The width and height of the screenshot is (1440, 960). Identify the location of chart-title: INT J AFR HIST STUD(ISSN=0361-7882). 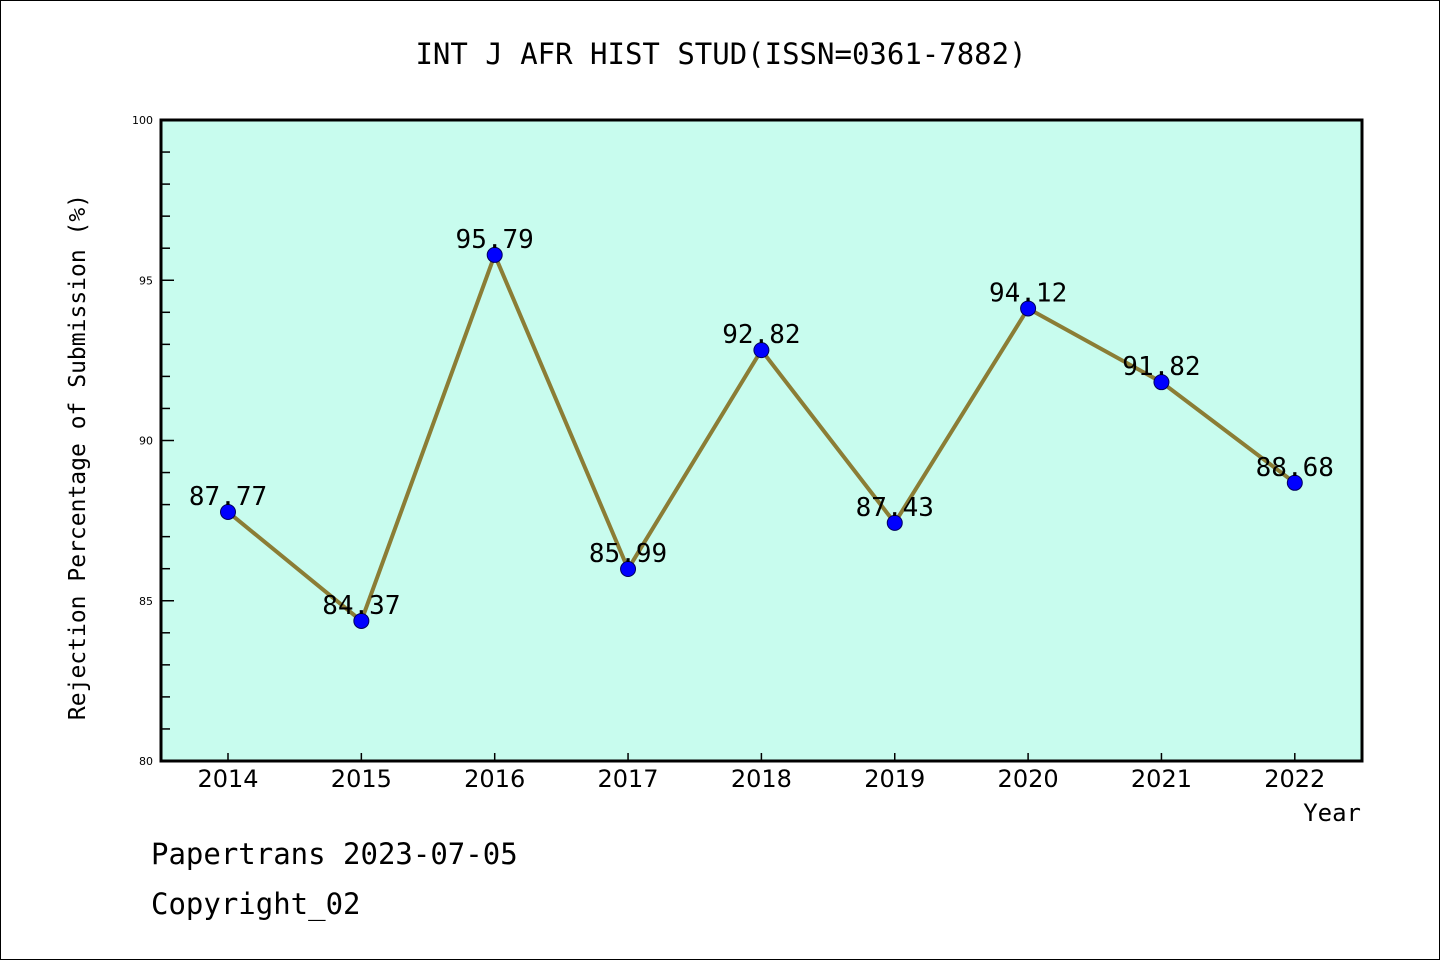
(721, 54).